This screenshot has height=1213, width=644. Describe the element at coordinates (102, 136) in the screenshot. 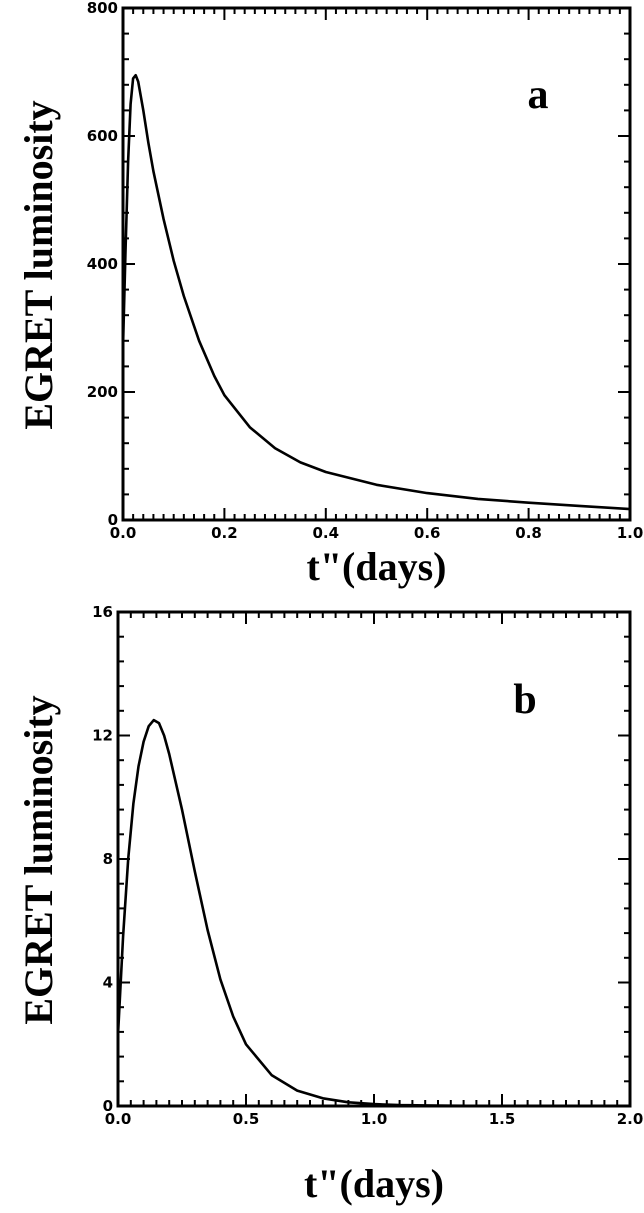

I see `y-tick-label: 600` at that location.